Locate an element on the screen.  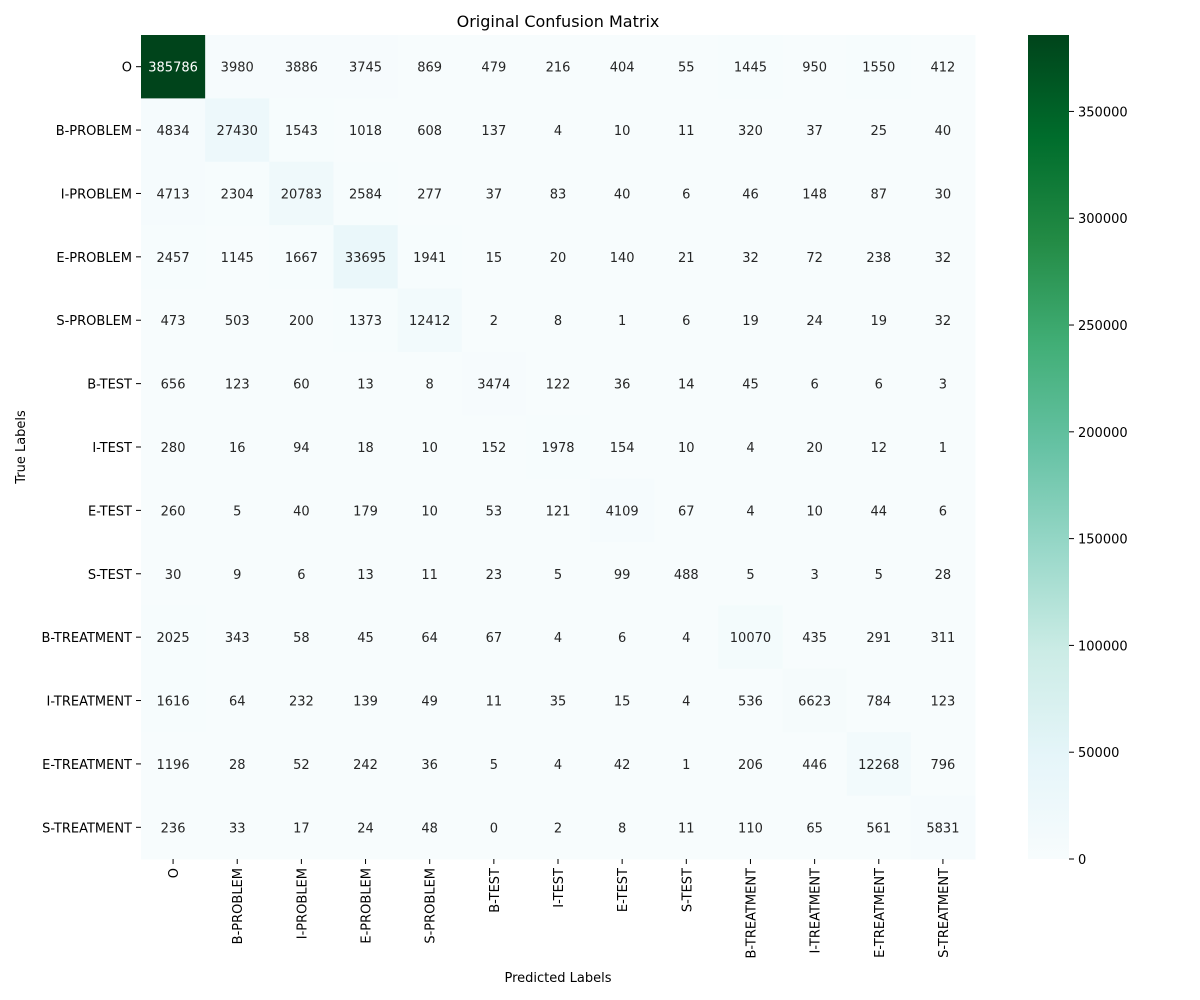
cell-value-label: 42 is located at coordinates (622, 765).